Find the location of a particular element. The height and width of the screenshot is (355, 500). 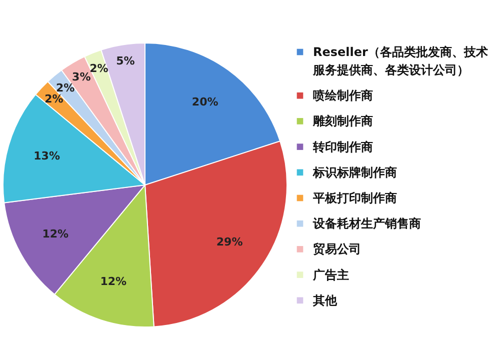

legend-label: 标识标牌制作商 is located at coordinates (354, 172).